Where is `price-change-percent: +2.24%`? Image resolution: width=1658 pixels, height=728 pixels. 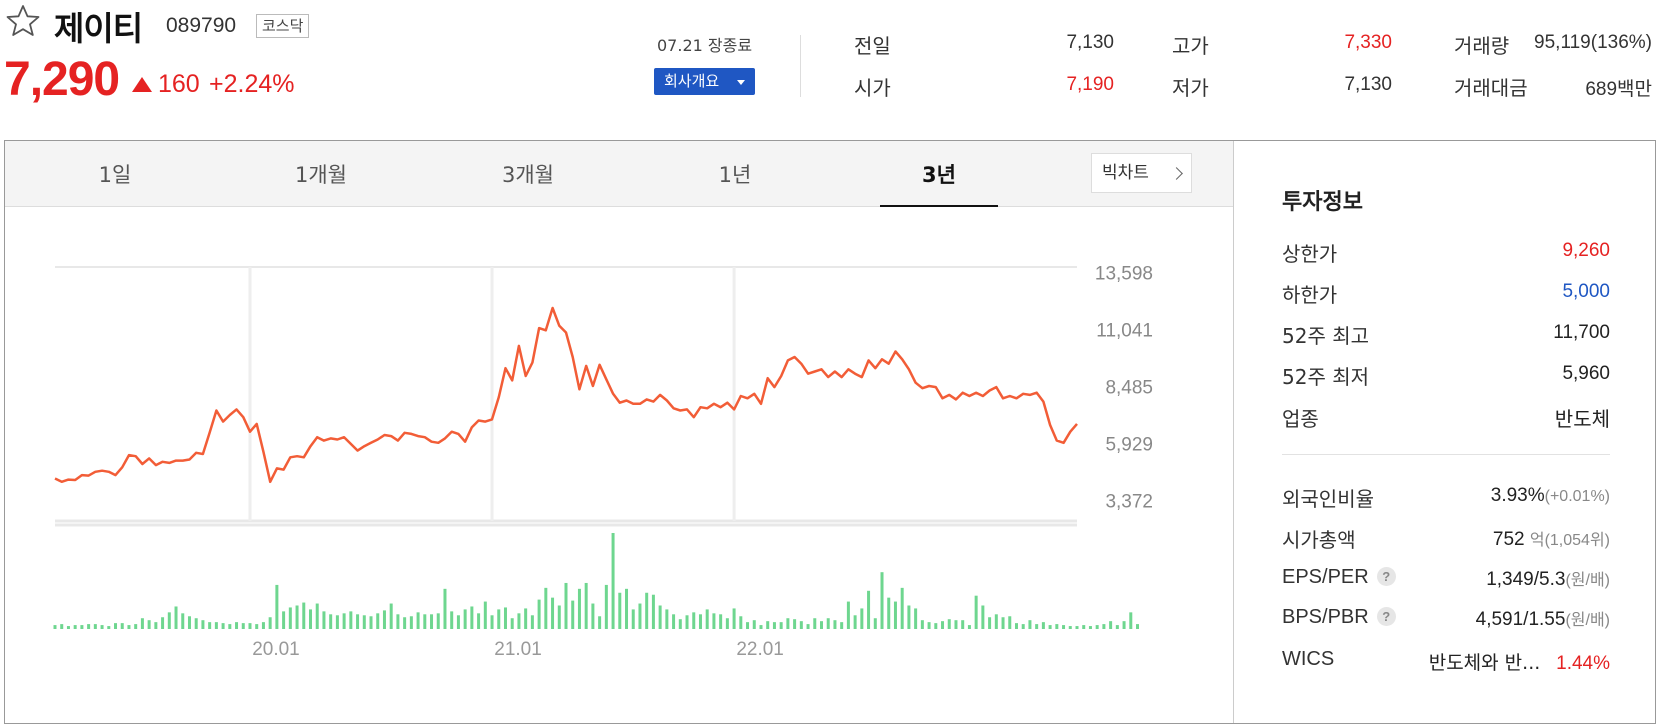 price-change-percent: +2.24% is located at coordinates (252, 84).